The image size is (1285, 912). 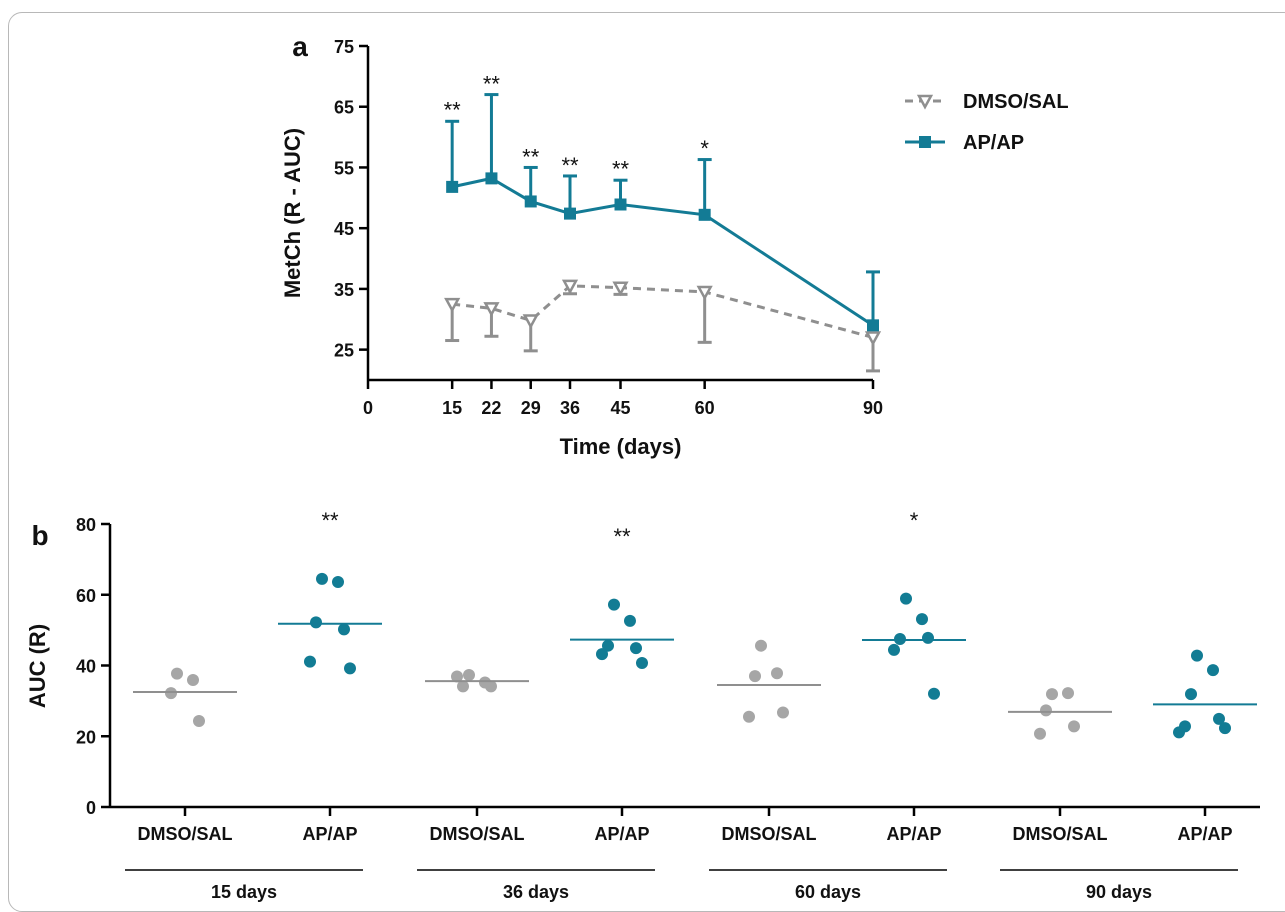 What do you see at coordinates (620, 408) in the screenshot?
I see `x-tick-label-a: 45` at bounding box center [620, 408].